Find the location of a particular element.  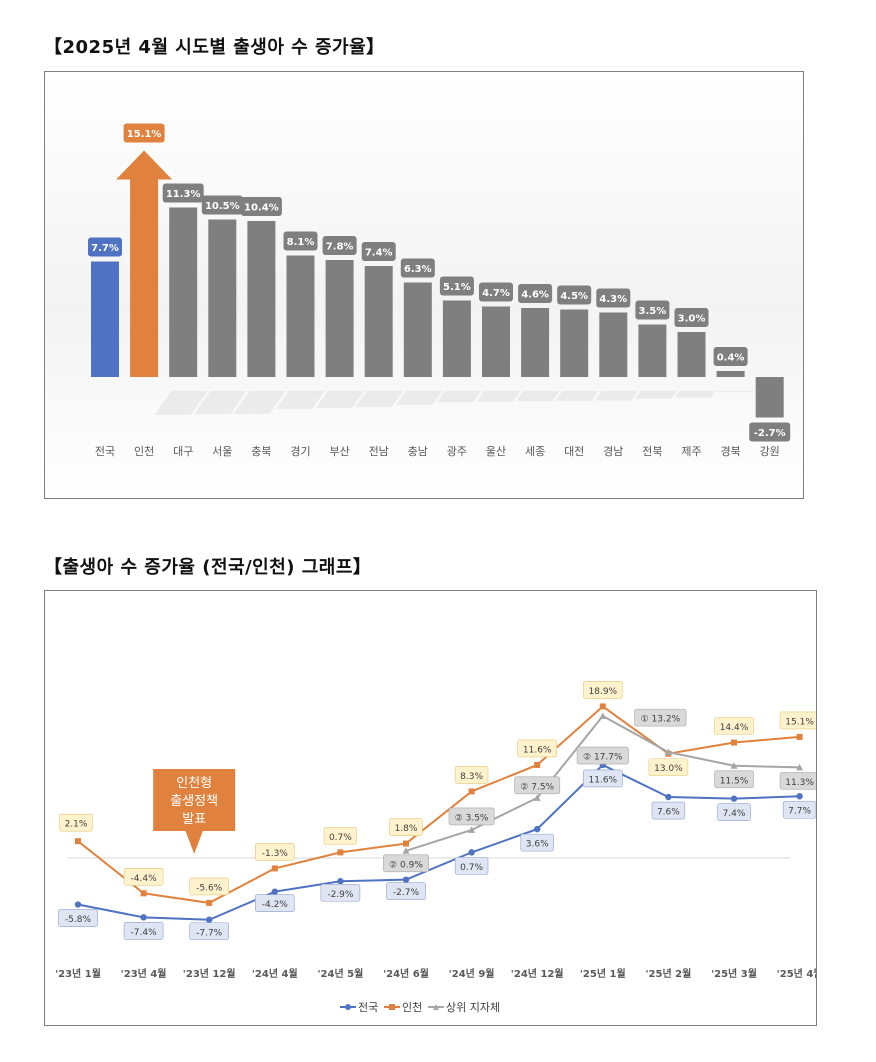

bar-group-3: 10.5% 서울 is located at coordinates (220, 326).